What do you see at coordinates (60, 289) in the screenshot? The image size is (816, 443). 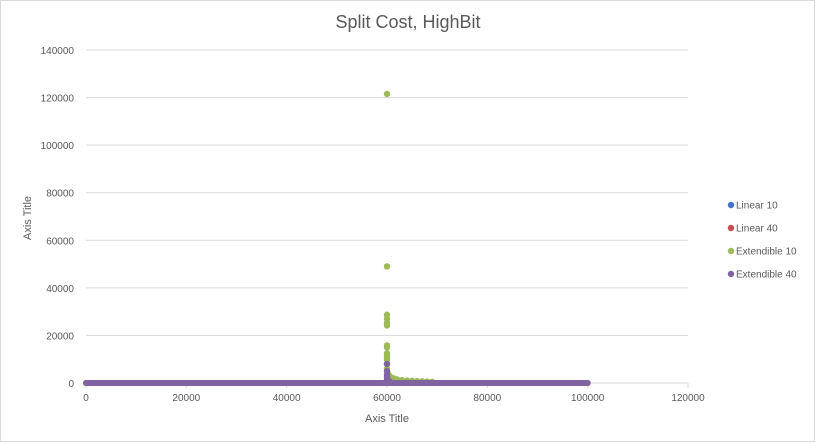 I see `y-tick-label: 40000` at bounding box center [60, 289].